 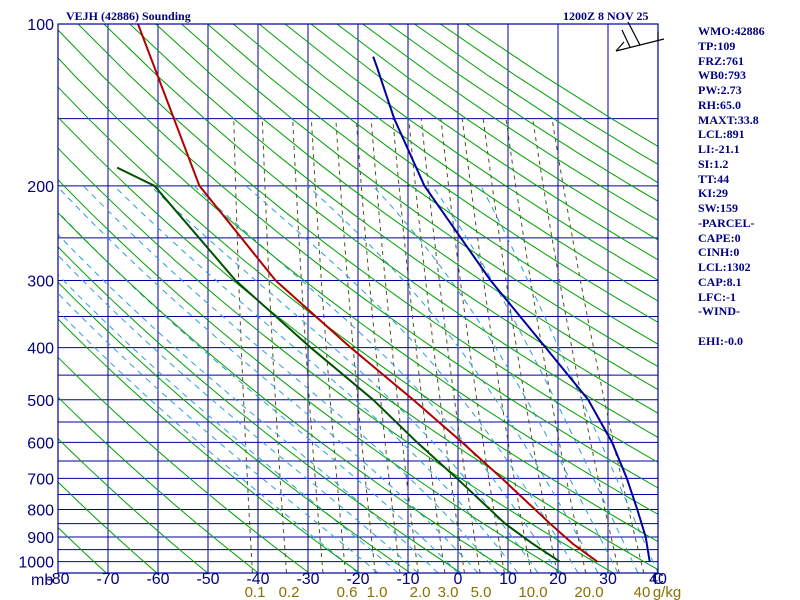 What do you see at coordinates (717, 296) in the screenshot?
I see `stat-item: LFC:-1` at bounding box center [717, 296].